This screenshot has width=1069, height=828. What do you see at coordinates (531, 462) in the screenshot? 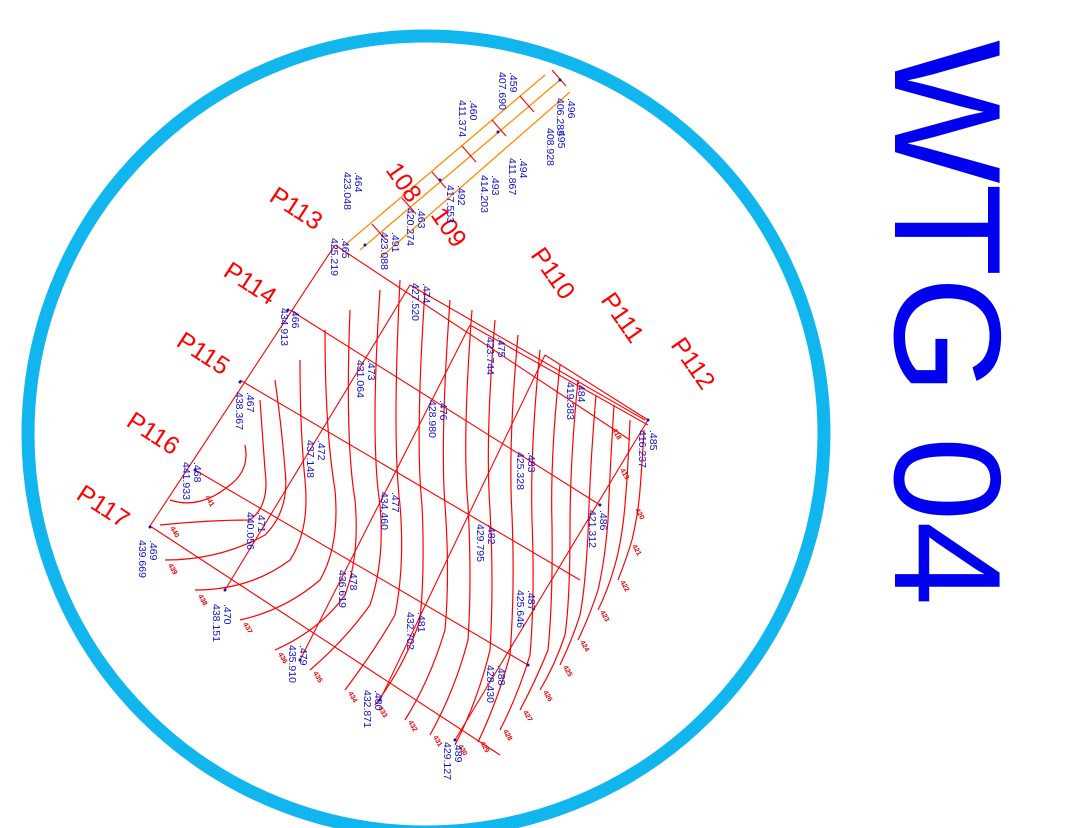
I see `survey-point-id: .483` at bounding box center [531, 462].